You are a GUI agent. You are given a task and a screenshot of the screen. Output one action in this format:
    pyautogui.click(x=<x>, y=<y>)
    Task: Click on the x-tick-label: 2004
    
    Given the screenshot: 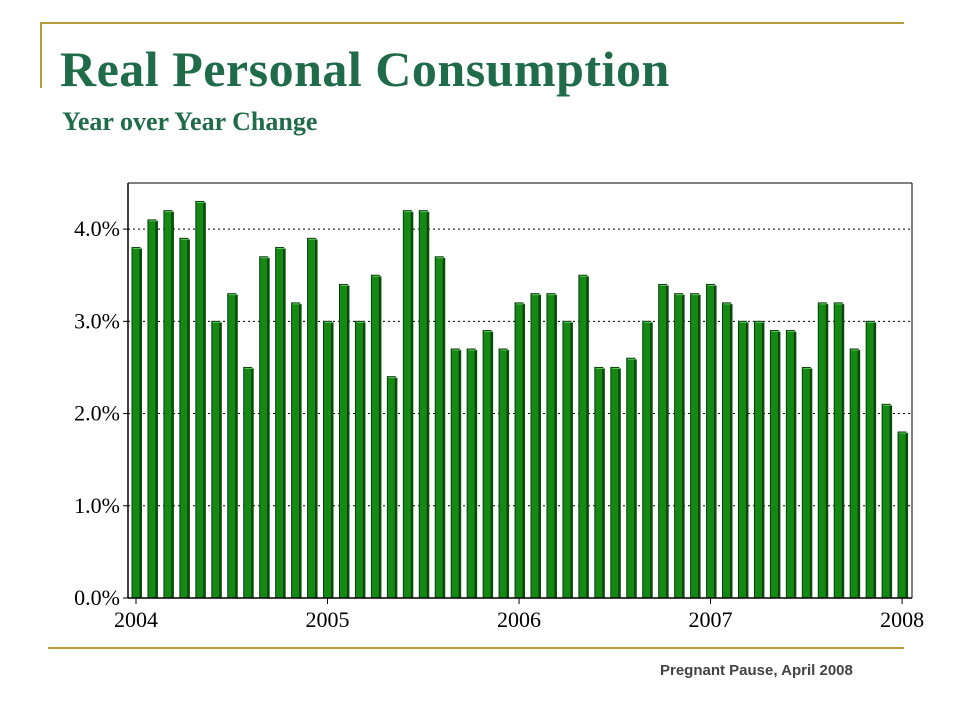 What is the action you would take?
    pyautogui.click(x=136, y=619)
    